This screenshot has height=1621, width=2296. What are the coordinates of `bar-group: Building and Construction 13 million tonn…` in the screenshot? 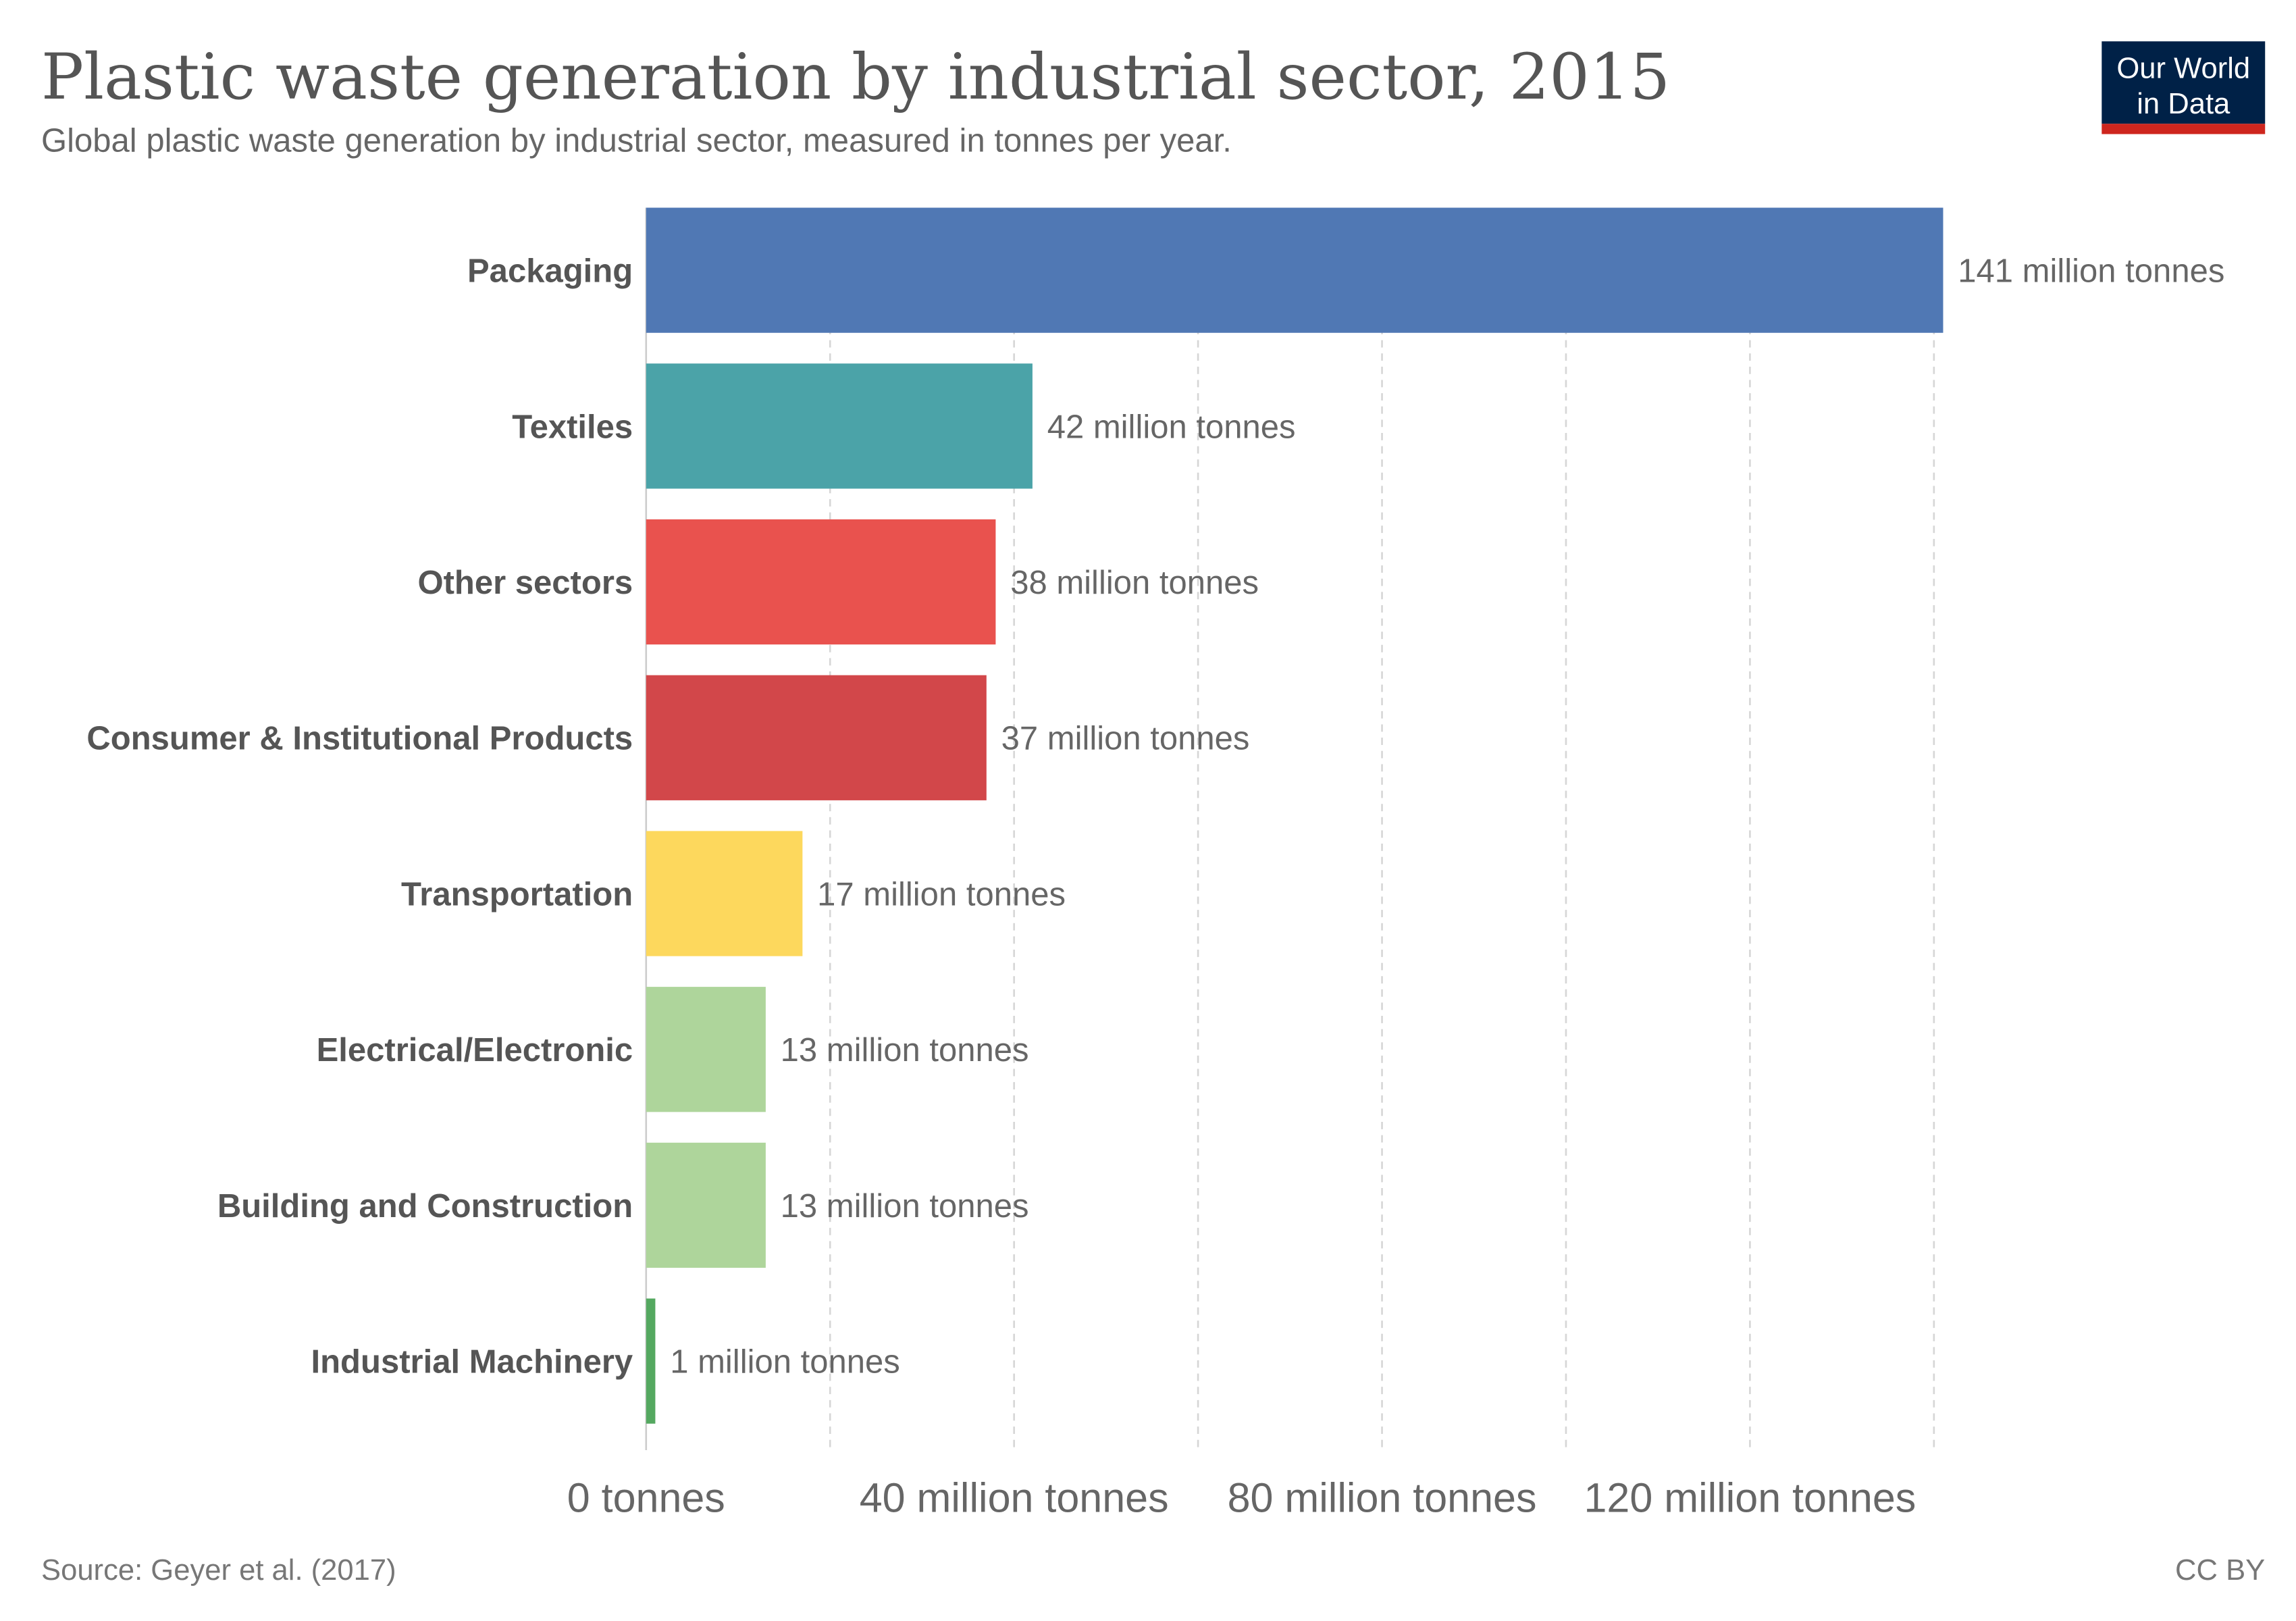 It's located at (623, 1205).